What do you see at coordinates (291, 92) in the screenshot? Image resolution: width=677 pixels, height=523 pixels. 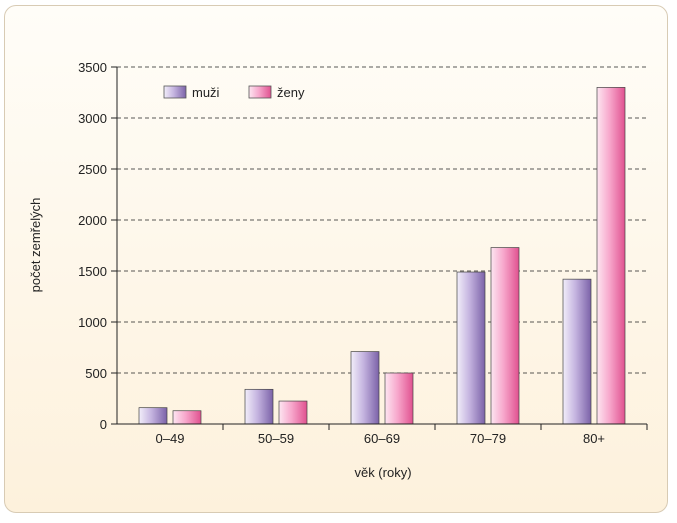 I see `legend-label-zeny: ženy` at bounding box center [291, 92].